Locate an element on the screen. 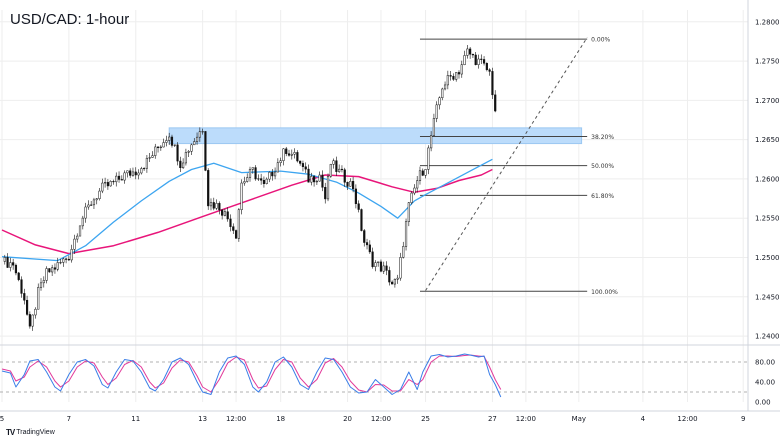 The width and height of the screenshot is (780, 439). price-tick-label: 1.24500 is located at coordinates (767, 297).